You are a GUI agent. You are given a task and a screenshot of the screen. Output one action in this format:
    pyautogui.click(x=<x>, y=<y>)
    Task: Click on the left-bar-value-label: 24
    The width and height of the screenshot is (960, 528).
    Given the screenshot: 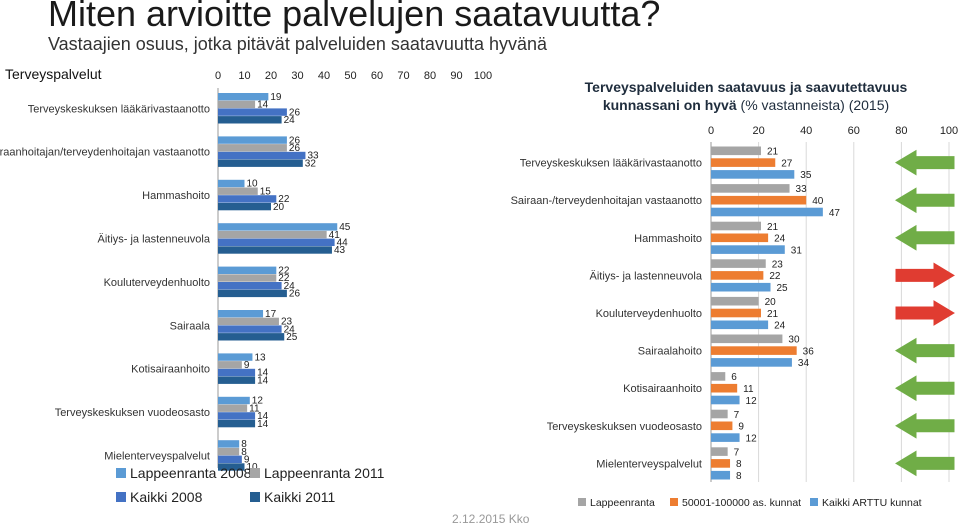 What is the action you would take?
    pyautogui.click(x=290, y=286)
    